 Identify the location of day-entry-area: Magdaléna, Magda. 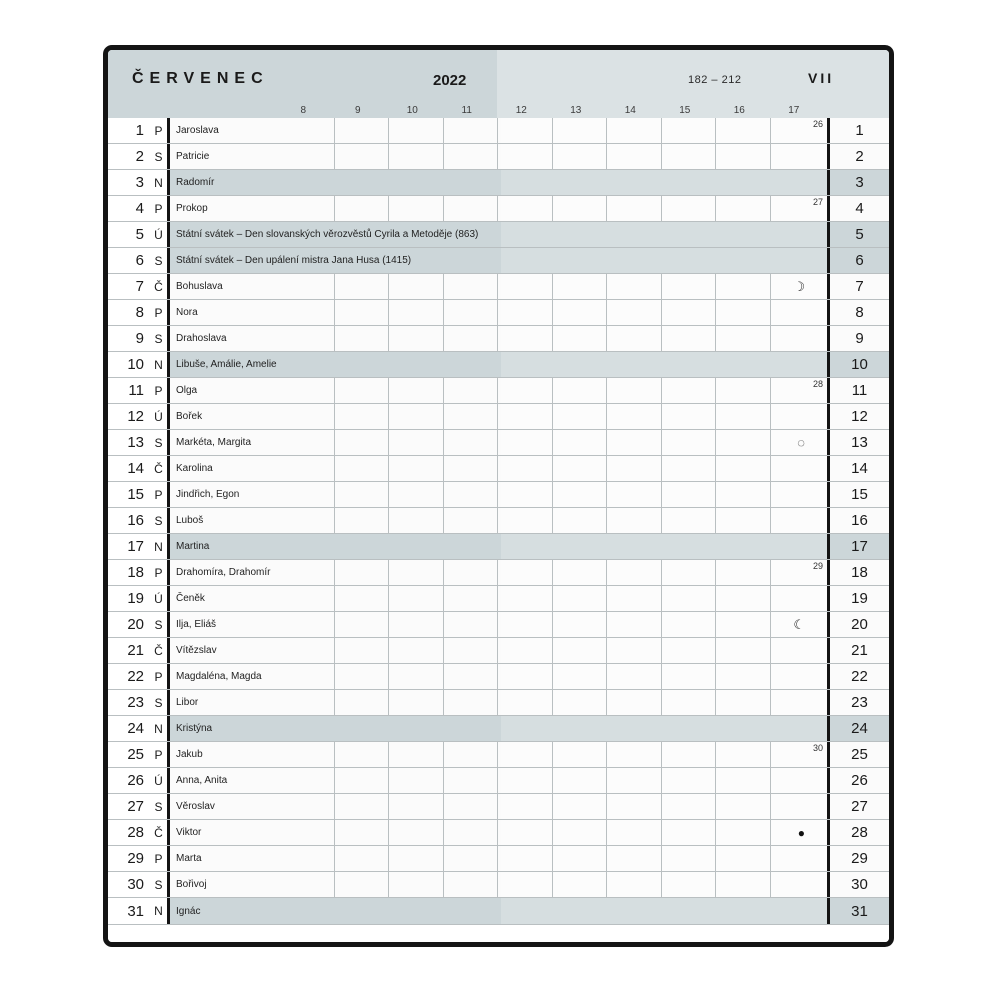
(498, 676).